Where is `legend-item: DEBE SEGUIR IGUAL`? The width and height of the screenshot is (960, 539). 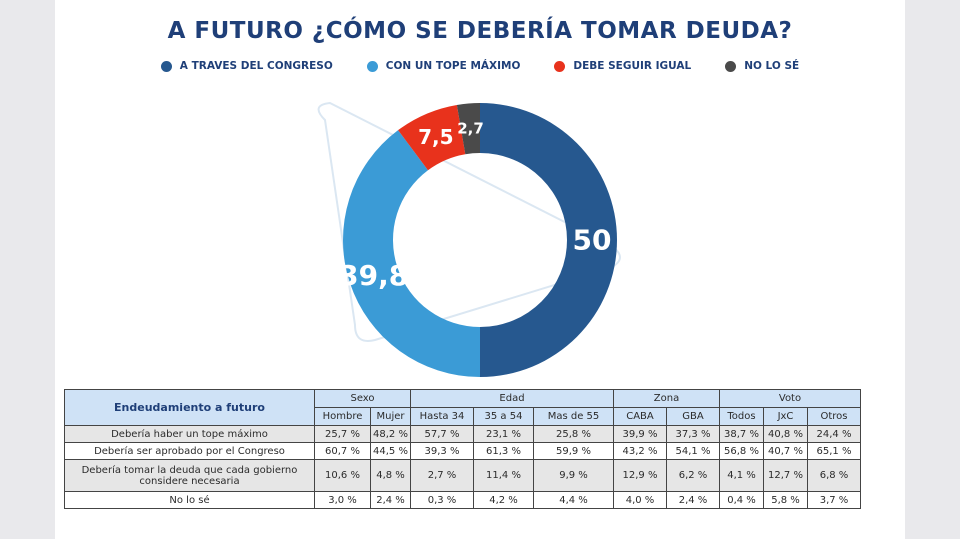 legend-item: DEBE SEGUIR IGUAL is located at coordinates (622, 66).